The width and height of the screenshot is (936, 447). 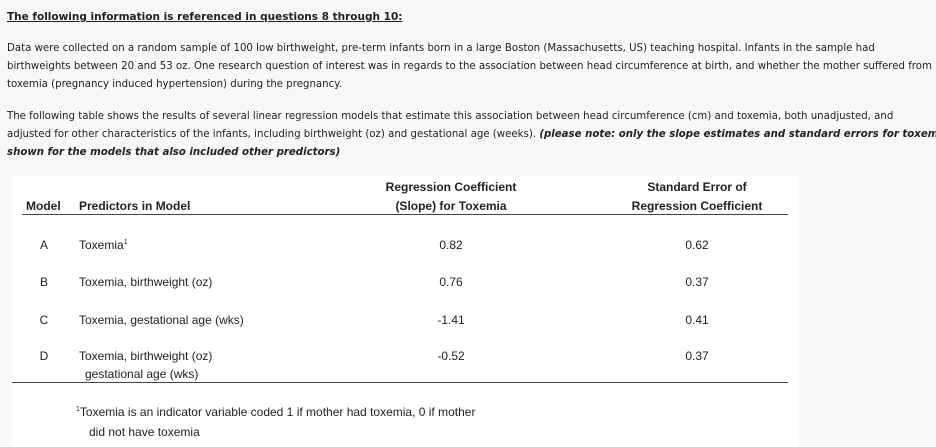 I want to click on header-cell: (Slope) for Toxemia, so click(x=451, y=206).